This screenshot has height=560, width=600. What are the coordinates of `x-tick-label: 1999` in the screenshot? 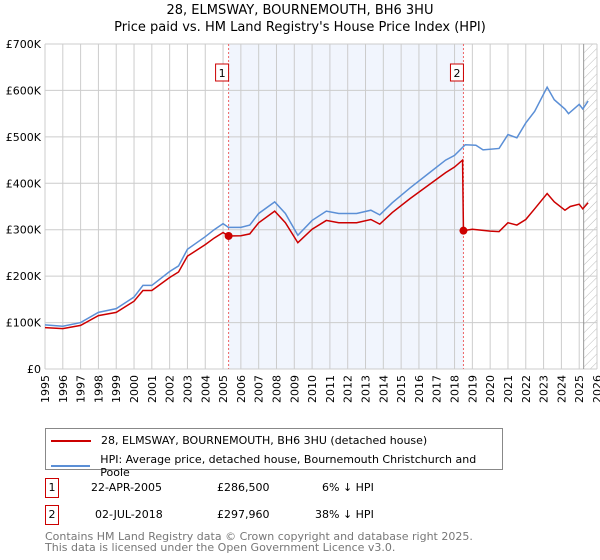 It's located at (116, 389).